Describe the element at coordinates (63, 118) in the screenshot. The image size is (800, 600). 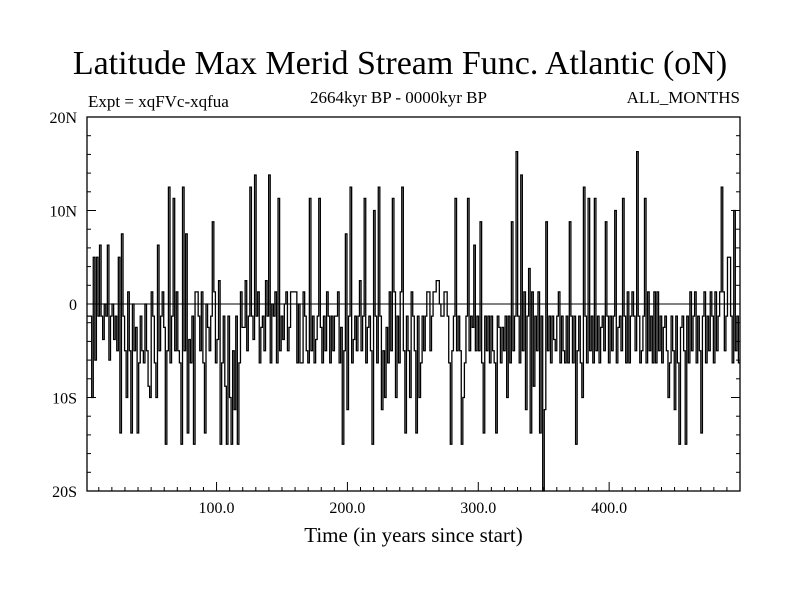
I see `y-tick-label: 20N` at that location.